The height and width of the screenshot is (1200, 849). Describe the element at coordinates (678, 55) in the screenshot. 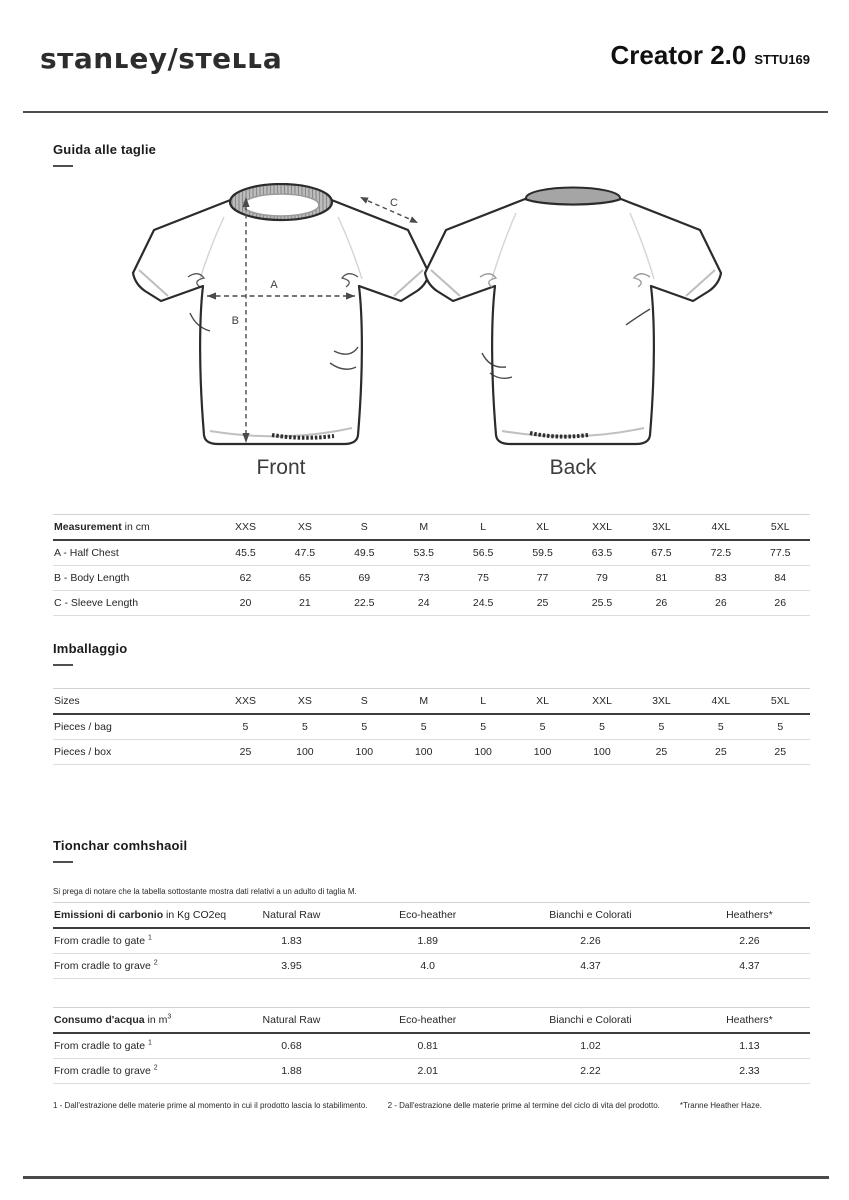

I see `product-name: Creator 2.0` at that location.